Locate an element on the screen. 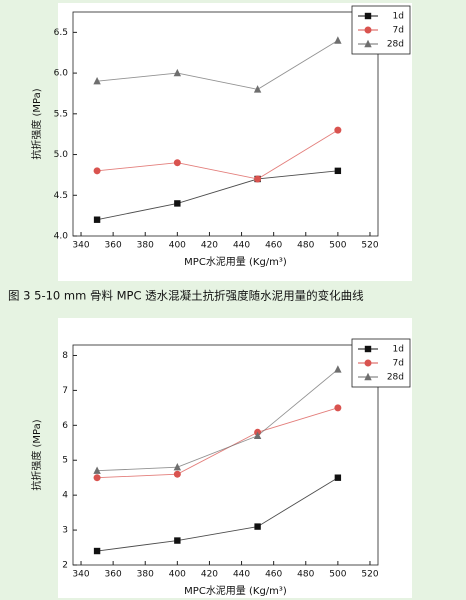 Image resolution: width=466 pixels, height=600 pixels. y-tick-label: 5 is located at coordinates (65, 461).